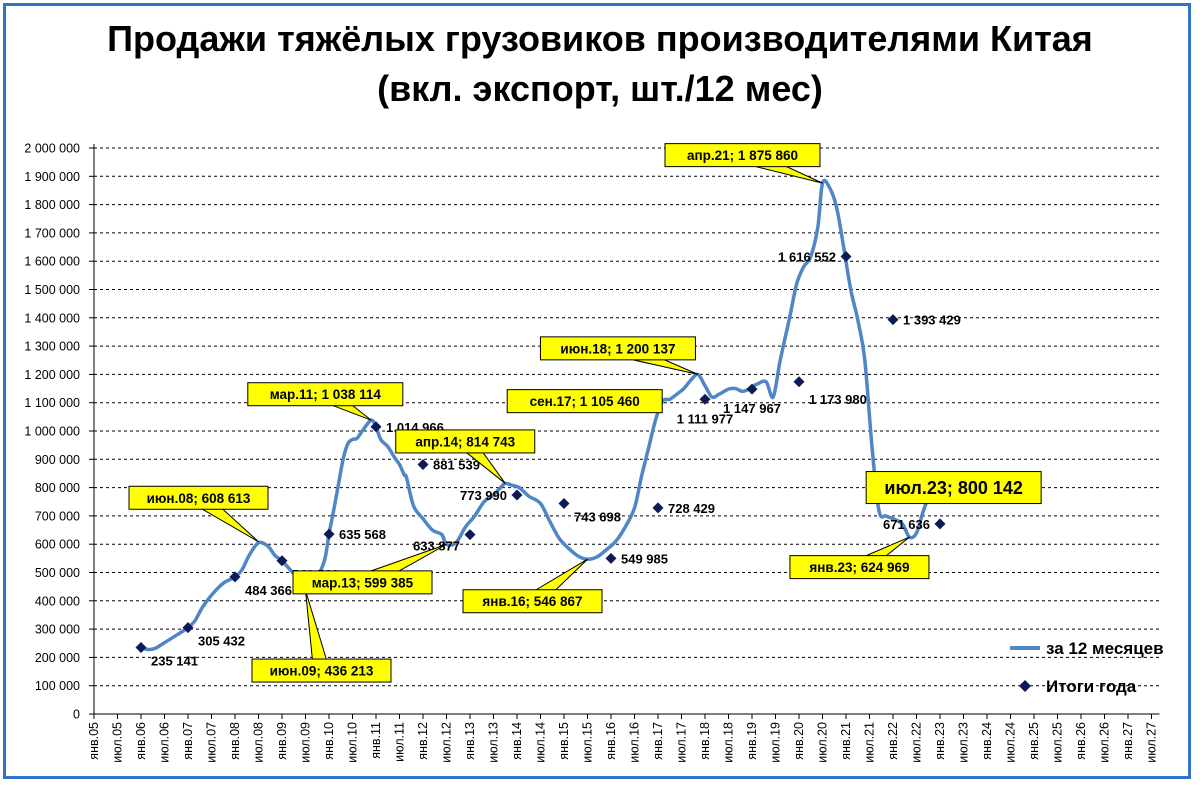 Image resolution: width=1200 pixels, height=786 pixels. I want to click on x-tick-label: июл.17, so click(682, 742).